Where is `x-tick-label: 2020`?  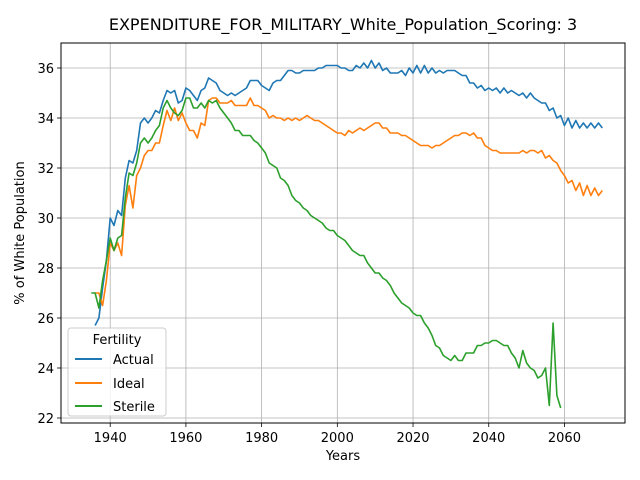
x-tick-label: 2020 is located at coordinates (412, 438).